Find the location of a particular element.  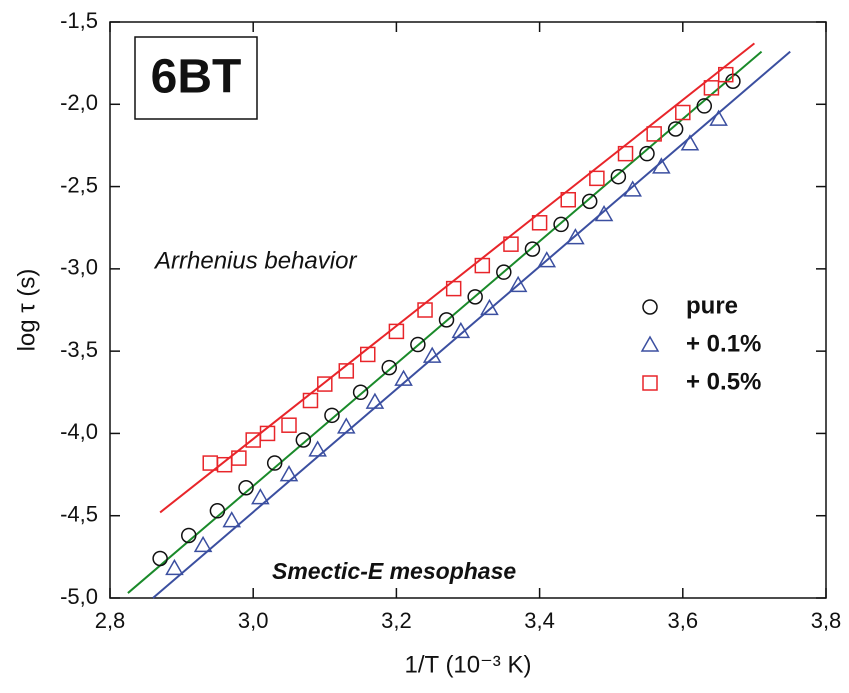

annotation: Smectic-E mesophase is located at coordinates (394, 571).